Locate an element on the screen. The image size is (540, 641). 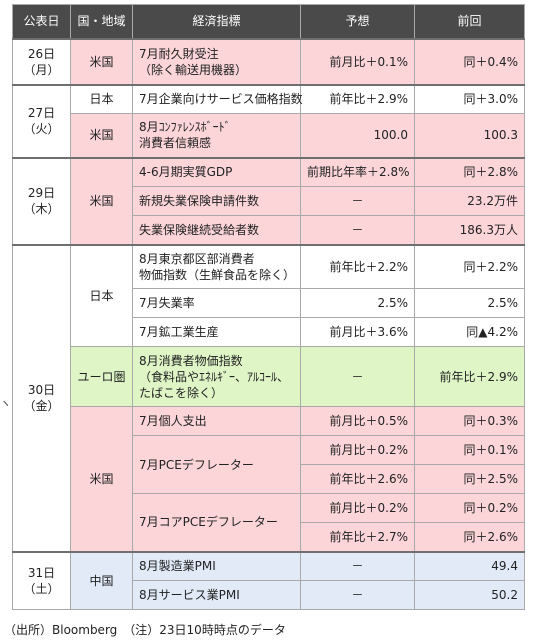
date-label: 30日 （金） is located at coordinates (41, 398).